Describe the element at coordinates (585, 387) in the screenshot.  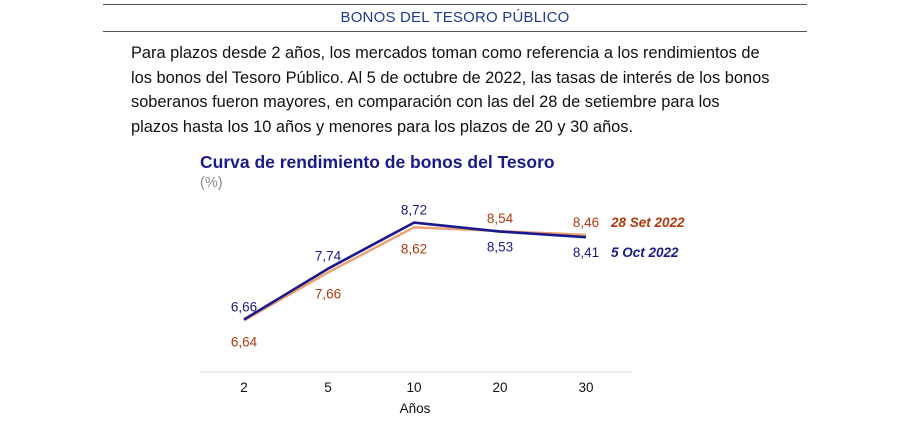
I see `x-tick-label: 30` at that location.